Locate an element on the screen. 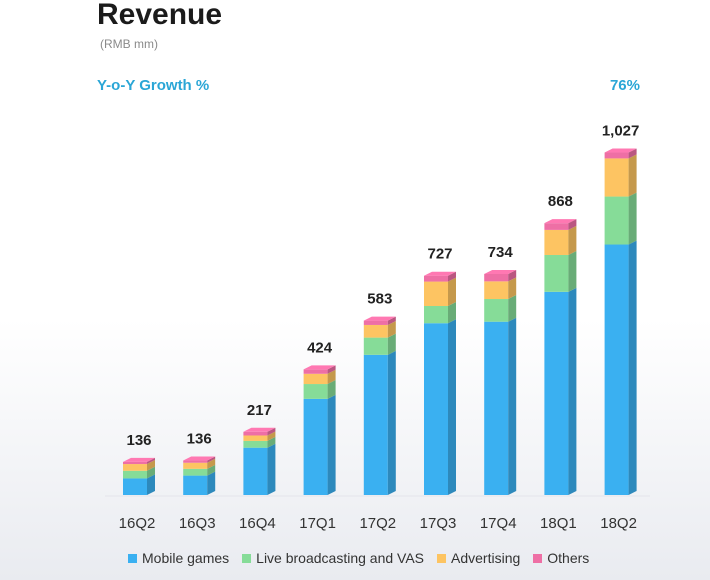 The image size is (710, 580). bar-segment-advertising-16Q4 is located at coordinates (255, 438).